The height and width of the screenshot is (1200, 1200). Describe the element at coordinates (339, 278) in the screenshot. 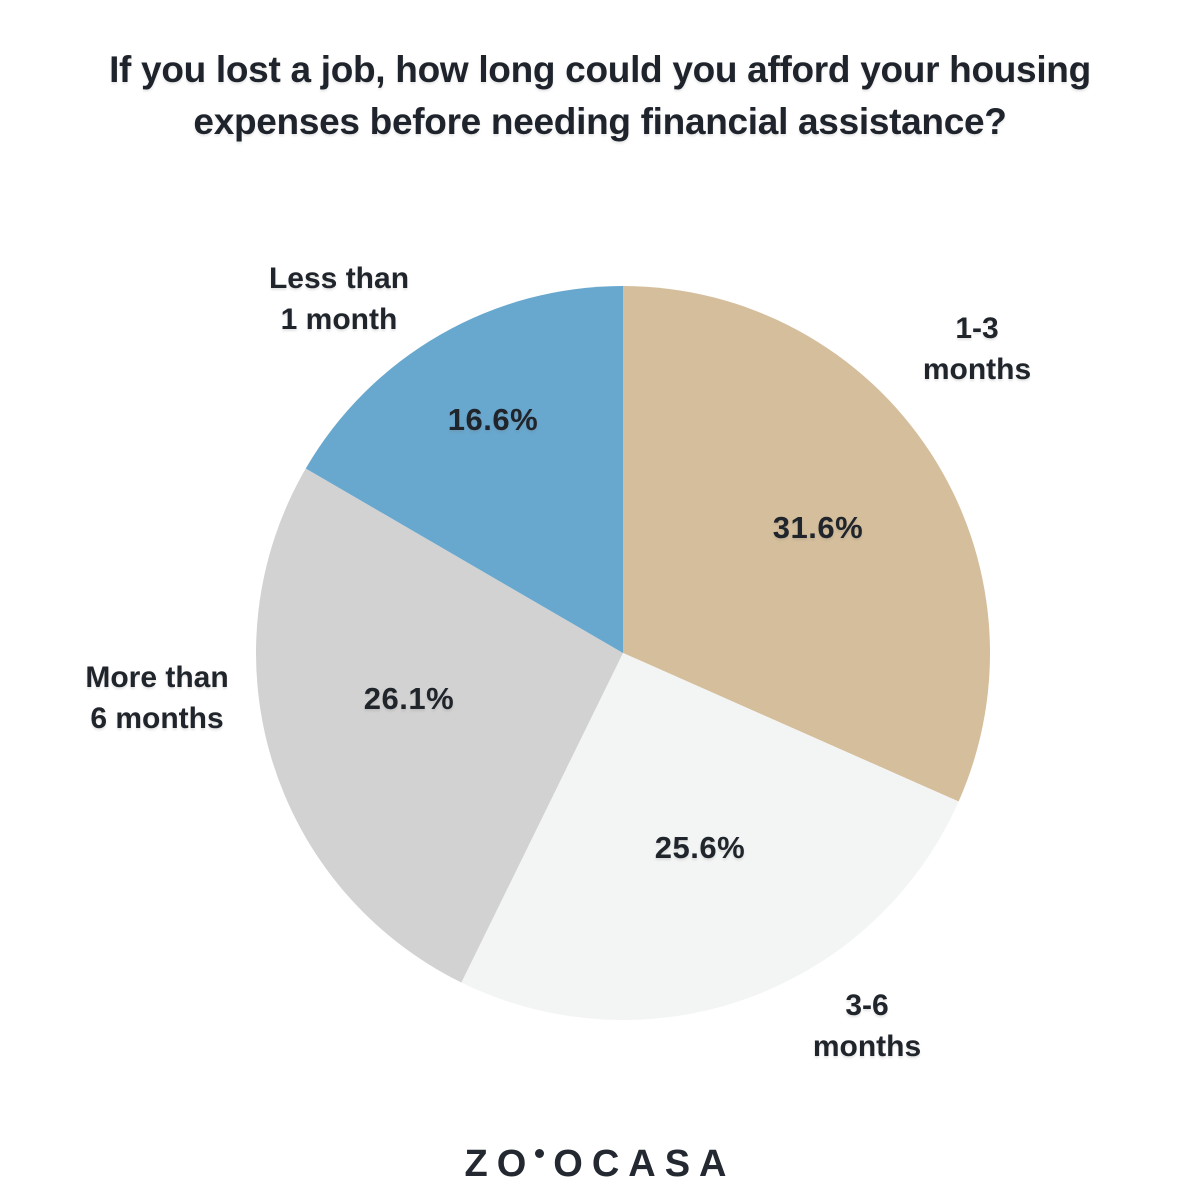

I see `slice-label-line: Less than` at that location.